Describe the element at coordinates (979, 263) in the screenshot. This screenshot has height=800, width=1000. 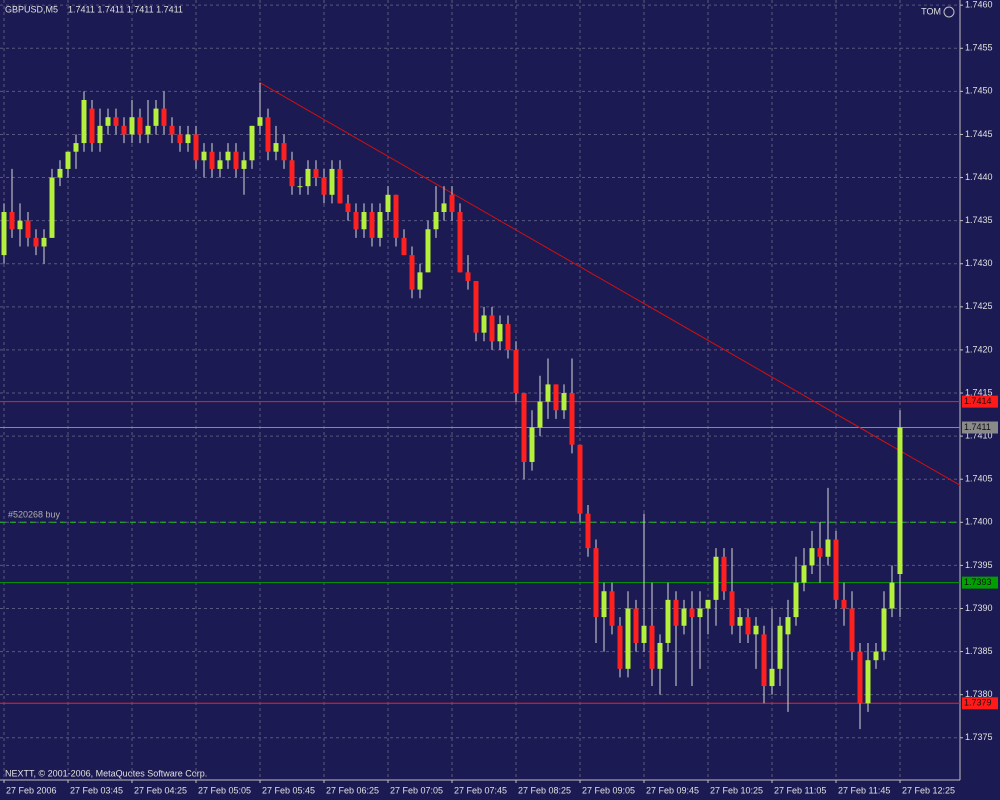
I see `y-tick-label: 1.7430` at that location.